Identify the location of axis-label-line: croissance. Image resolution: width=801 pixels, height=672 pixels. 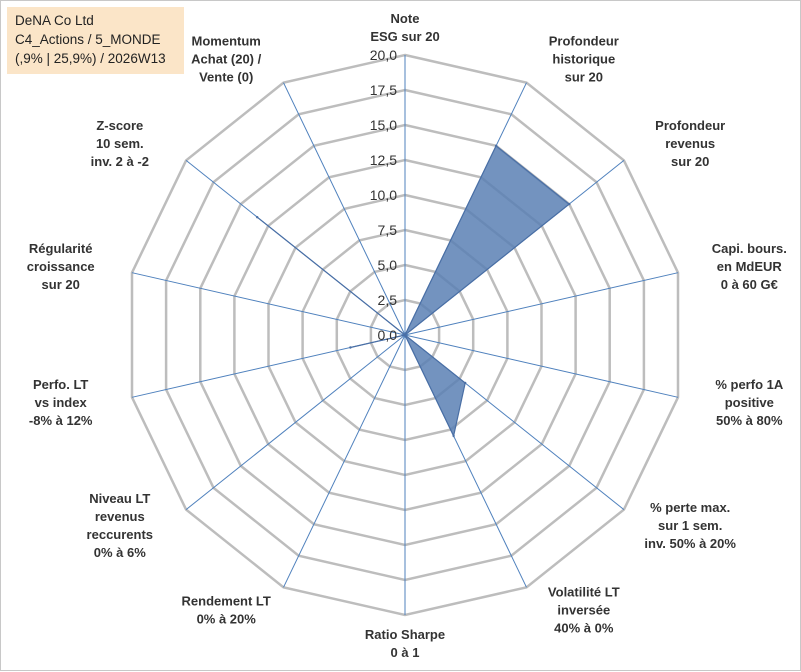
(61, 266).